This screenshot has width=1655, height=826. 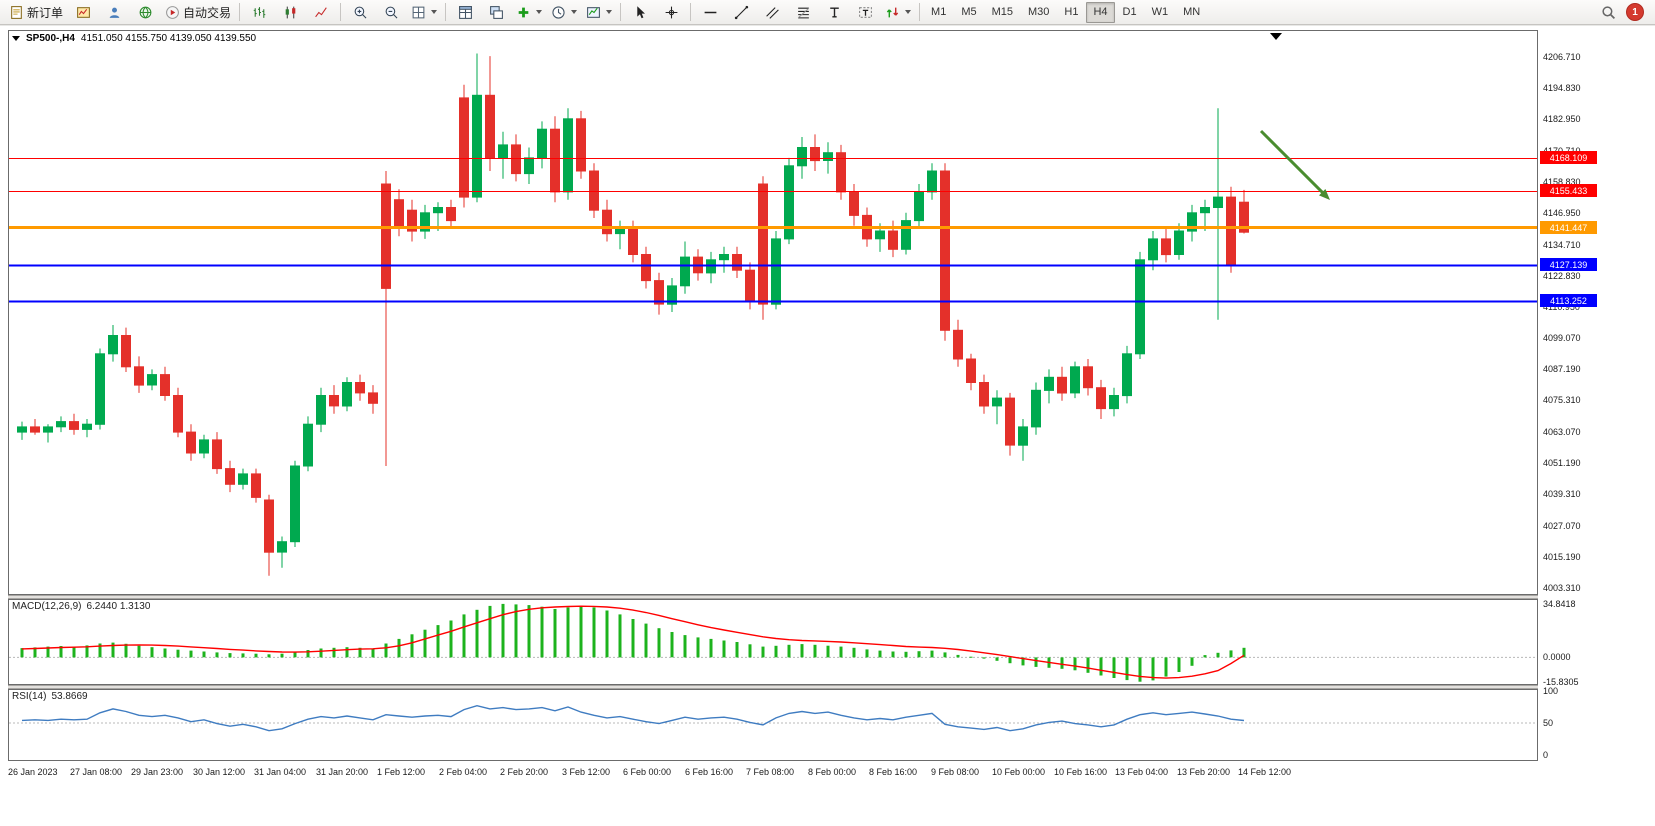 What do you see at coordinates (633, 642) in the screenshot?
I see `macd-histogram` at bounding box center [633, 642].